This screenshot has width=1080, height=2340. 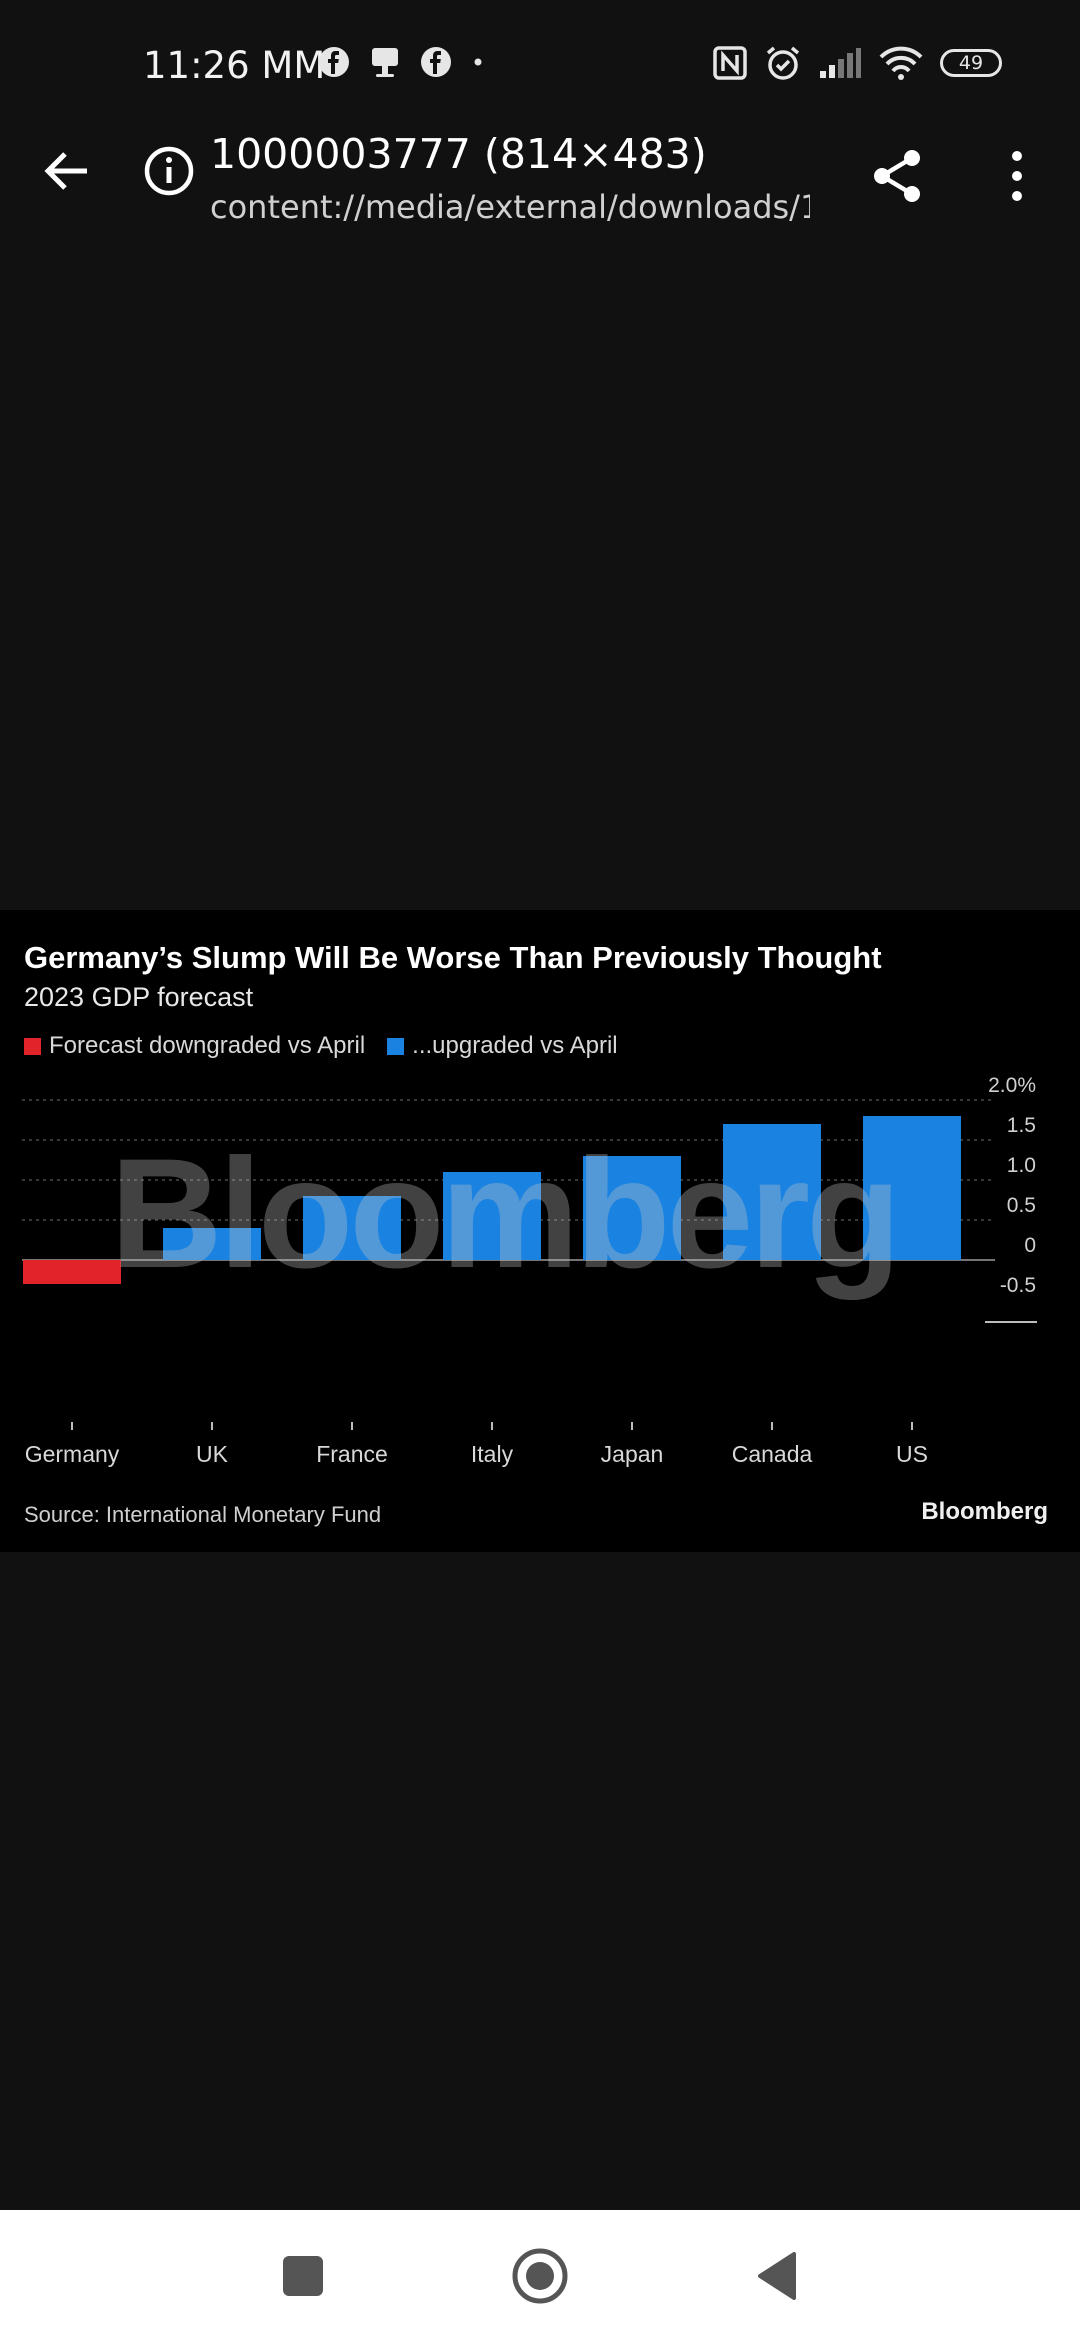 What do you see at coordinates (492, 1454) in the screenshot?
I see `x-tick-label: Italy` at bounding box center [492, 1454].